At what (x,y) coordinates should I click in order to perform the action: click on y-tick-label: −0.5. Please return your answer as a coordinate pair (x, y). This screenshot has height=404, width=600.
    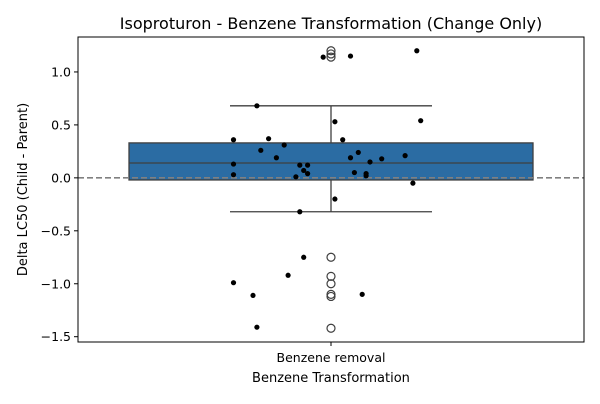
    Looking at the image, I should click on (56, 230).